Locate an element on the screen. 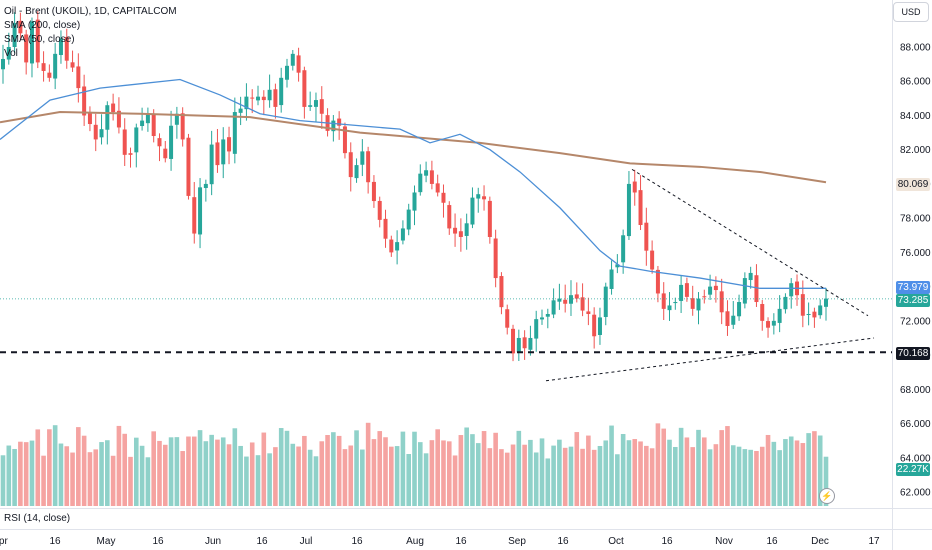 The width and height of the screenshot is (932, 550). x-tick-label: 17 is located at coordinates (874, 541).